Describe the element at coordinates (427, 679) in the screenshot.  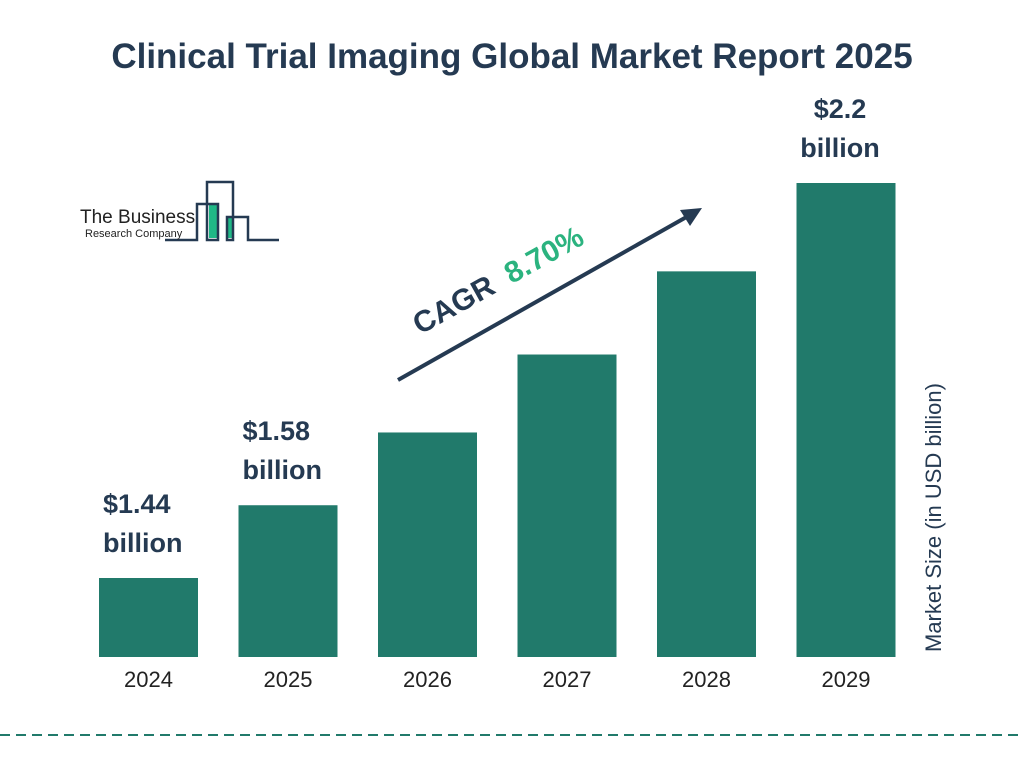
I see `x-tick-label: 2026` at that location.